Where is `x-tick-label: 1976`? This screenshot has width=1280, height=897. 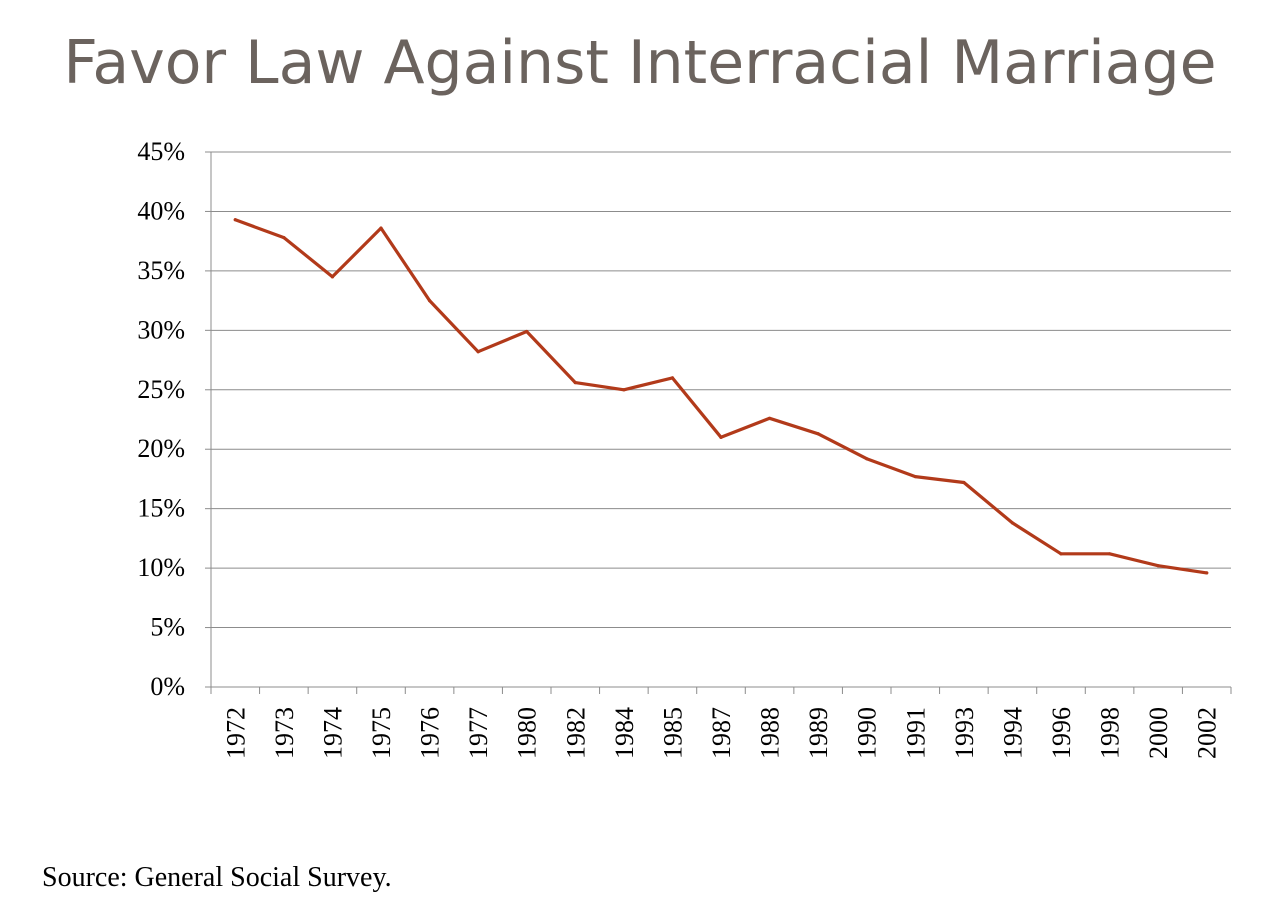 x-tick-label: 1976 is located at coordinates (430, 733).